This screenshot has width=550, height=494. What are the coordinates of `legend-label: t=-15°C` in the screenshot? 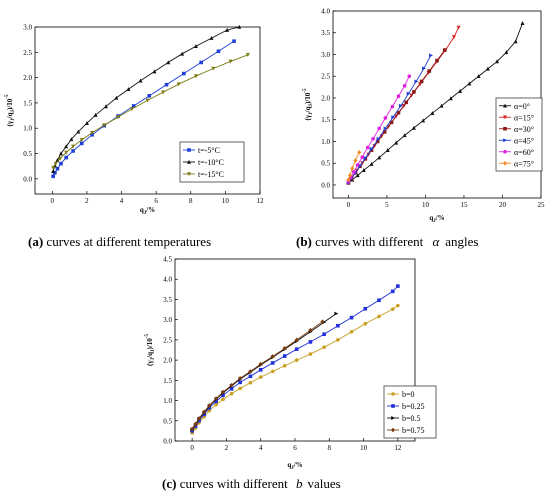 It's located at (211, 174).